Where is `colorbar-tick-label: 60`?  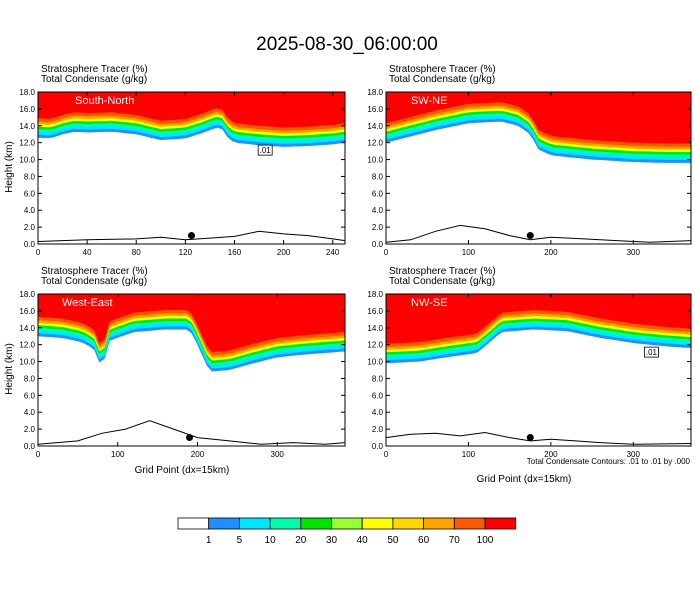
colorbar-tick-label: 60 is located at coordinates (424, 540).